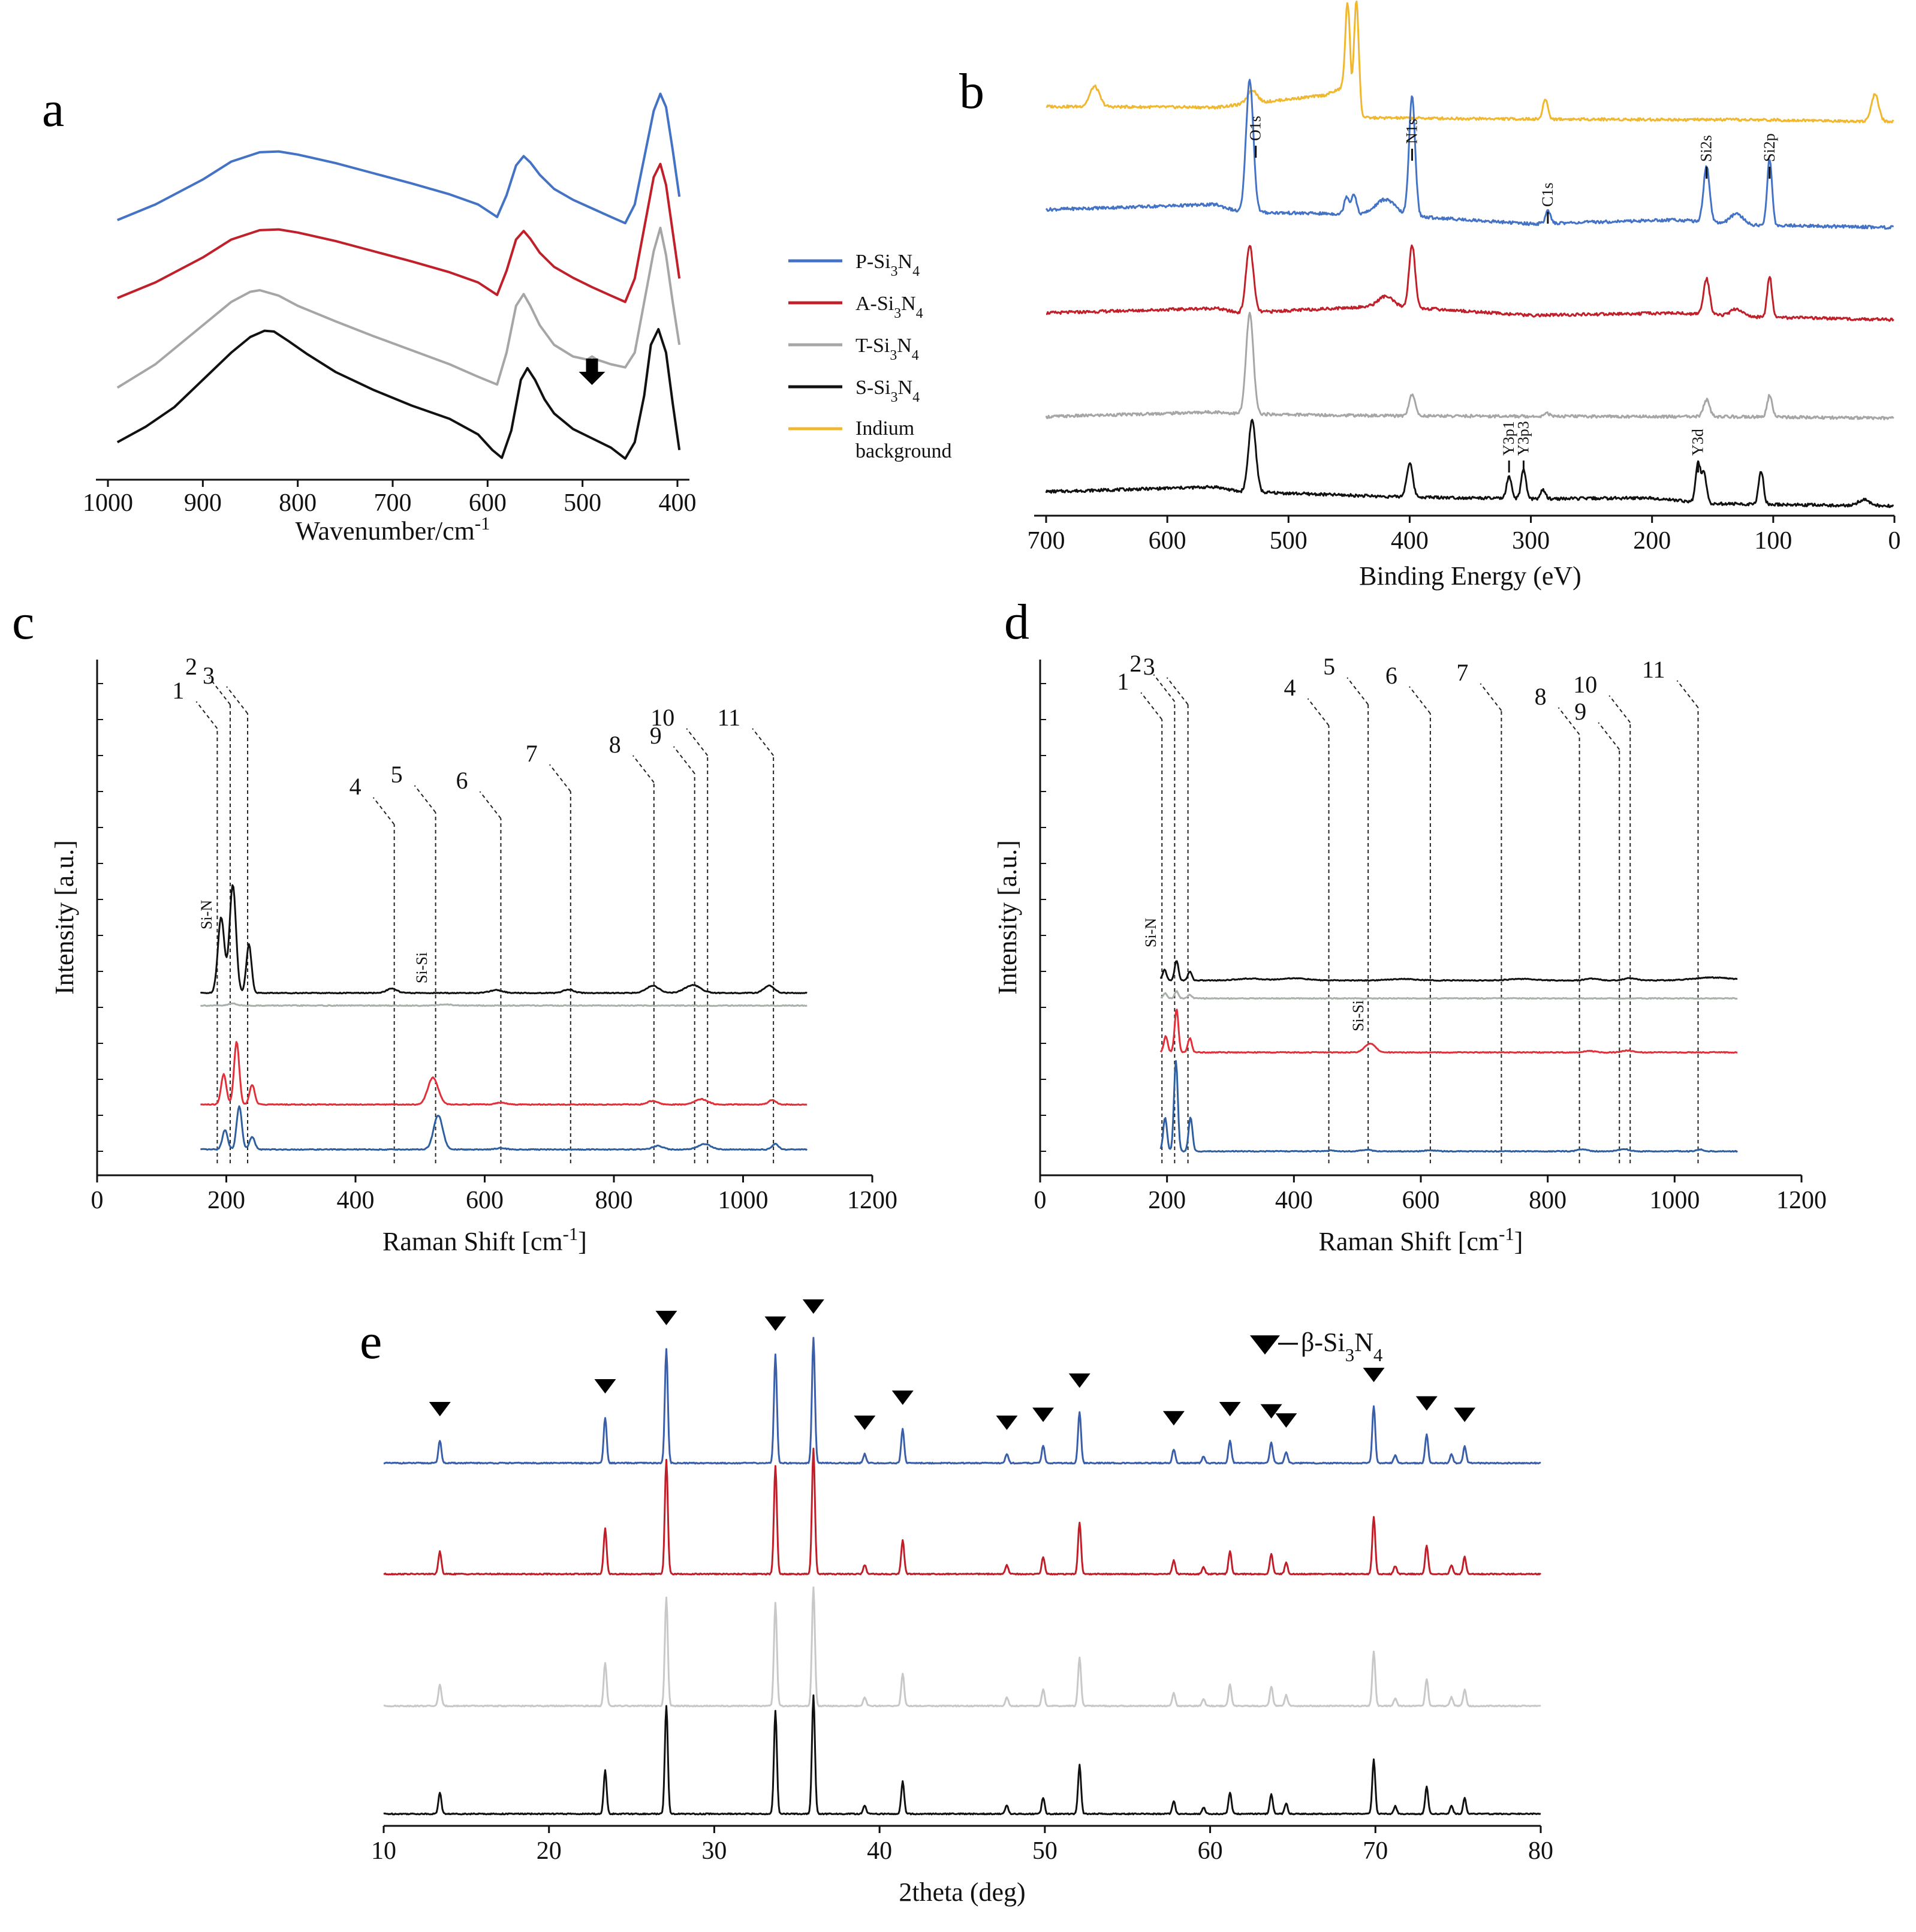 Image resolution: width=1916 pixels, height=1932 pixels. What do you see at coordinates (399, 158) in the screenshot?
I see `series-line-P-Si3N4` at bounding box center [399, 158].